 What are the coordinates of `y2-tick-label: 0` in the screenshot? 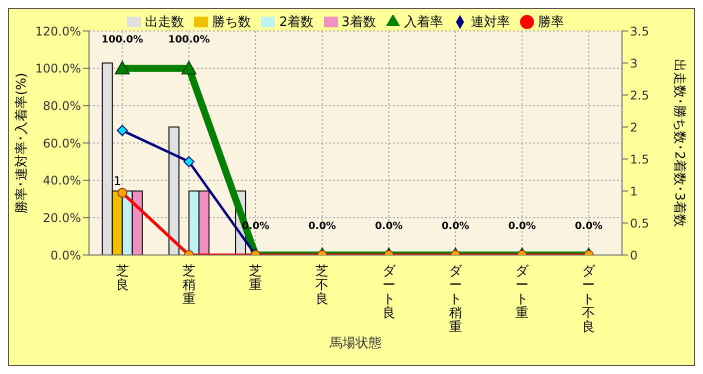 It's located at (634, 255).